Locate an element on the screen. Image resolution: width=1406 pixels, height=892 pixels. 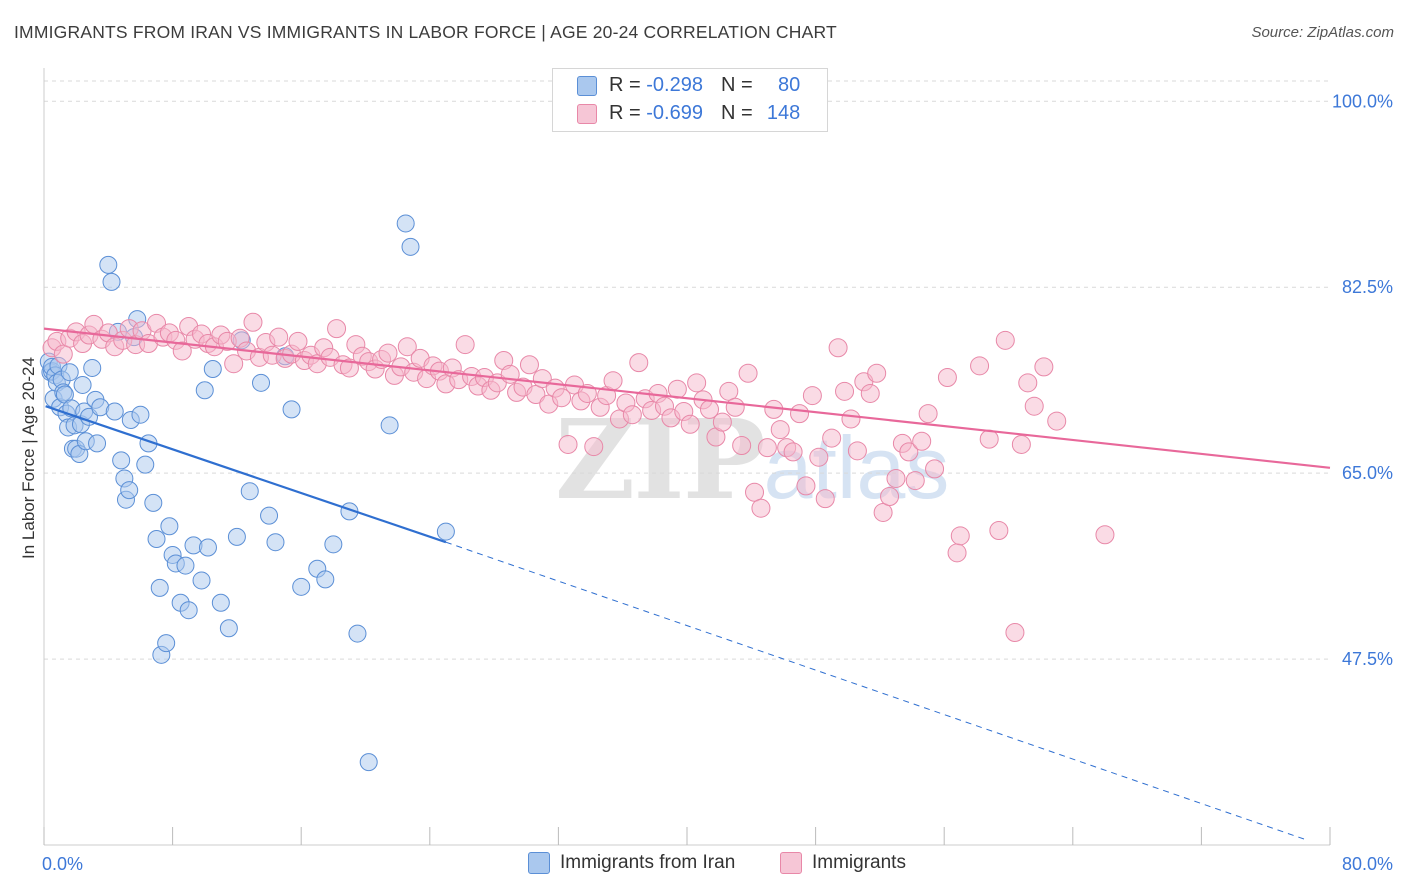
legend-n-value: 80 is located at coordinates (789, 85).